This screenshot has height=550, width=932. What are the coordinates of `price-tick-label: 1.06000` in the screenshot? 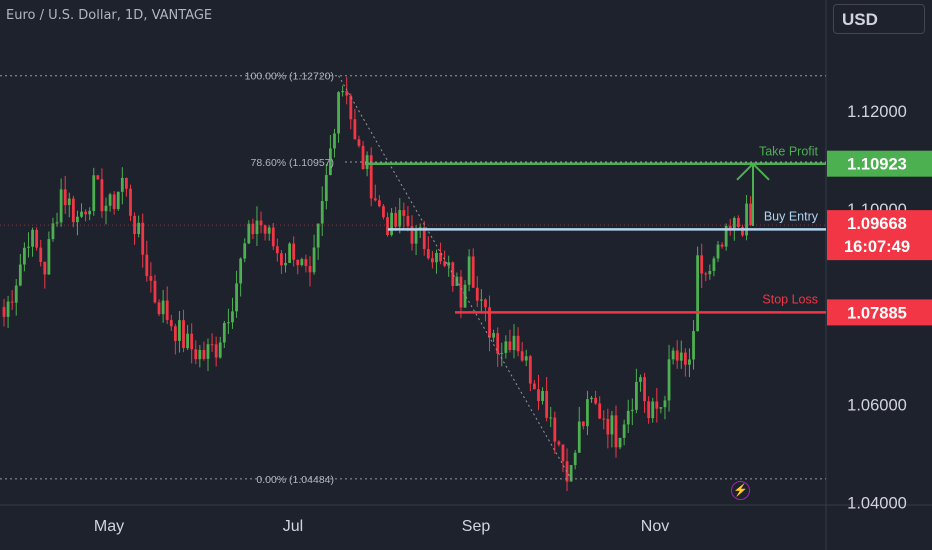 It's located at (877, 406).